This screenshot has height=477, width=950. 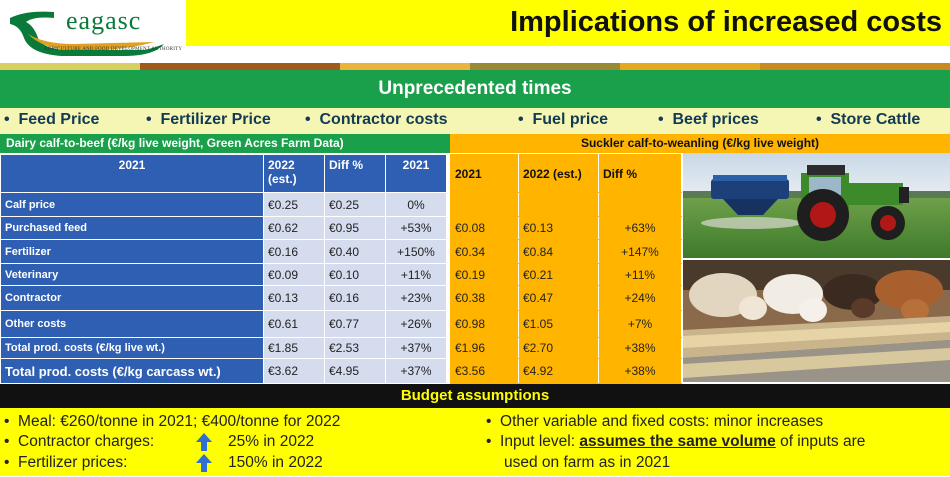 I want to click on title-bar: Implications of increased costs, so click(x=568, y=23).